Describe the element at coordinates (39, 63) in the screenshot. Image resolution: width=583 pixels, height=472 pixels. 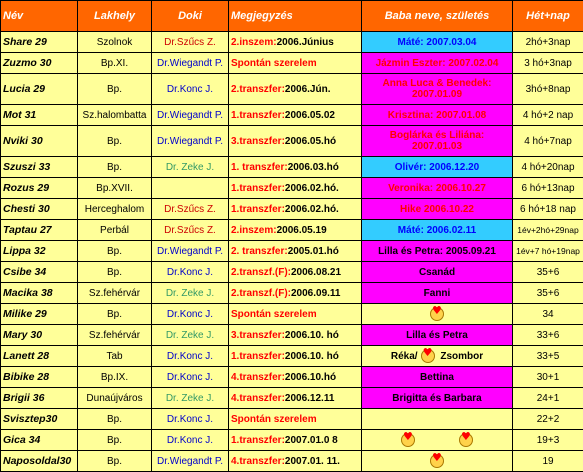
I see `cell-nev: Zuzmo 30` at that location.